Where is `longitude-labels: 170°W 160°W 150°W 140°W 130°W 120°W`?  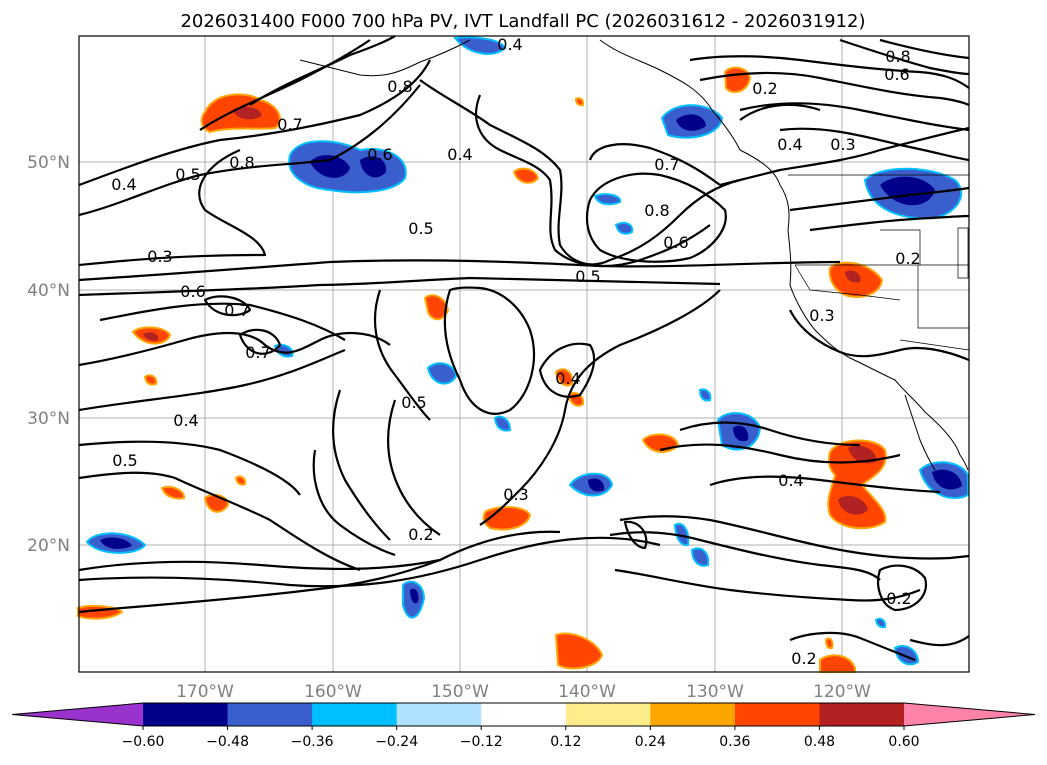 longitude-labels: 170°W 160°W 150°W 140°W 130°W 120°W is located at coordinates (523, 692).